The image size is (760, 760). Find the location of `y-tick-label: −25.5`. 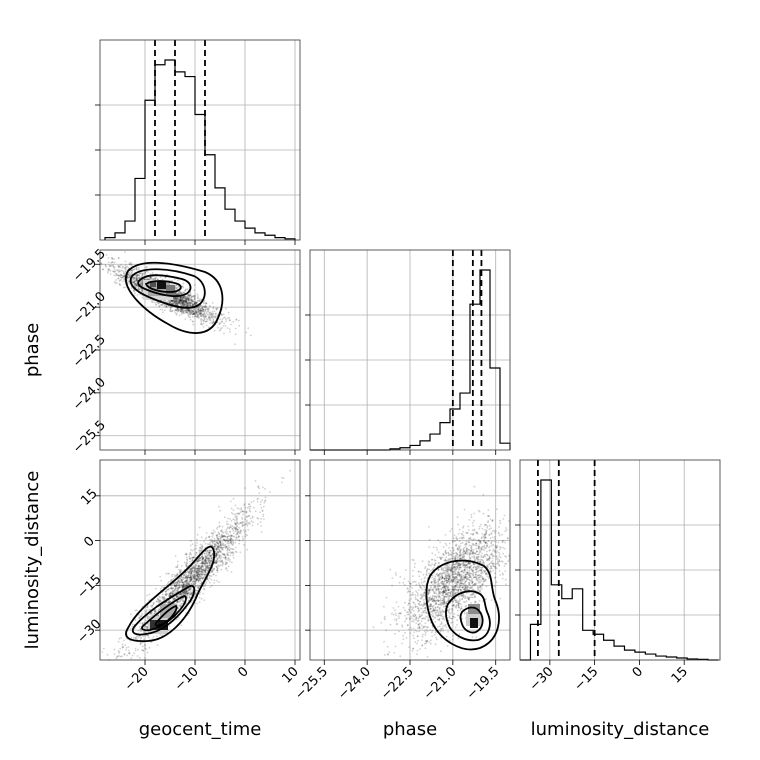

y-tick-label: −25.5 is located at coordinates (89, 437).